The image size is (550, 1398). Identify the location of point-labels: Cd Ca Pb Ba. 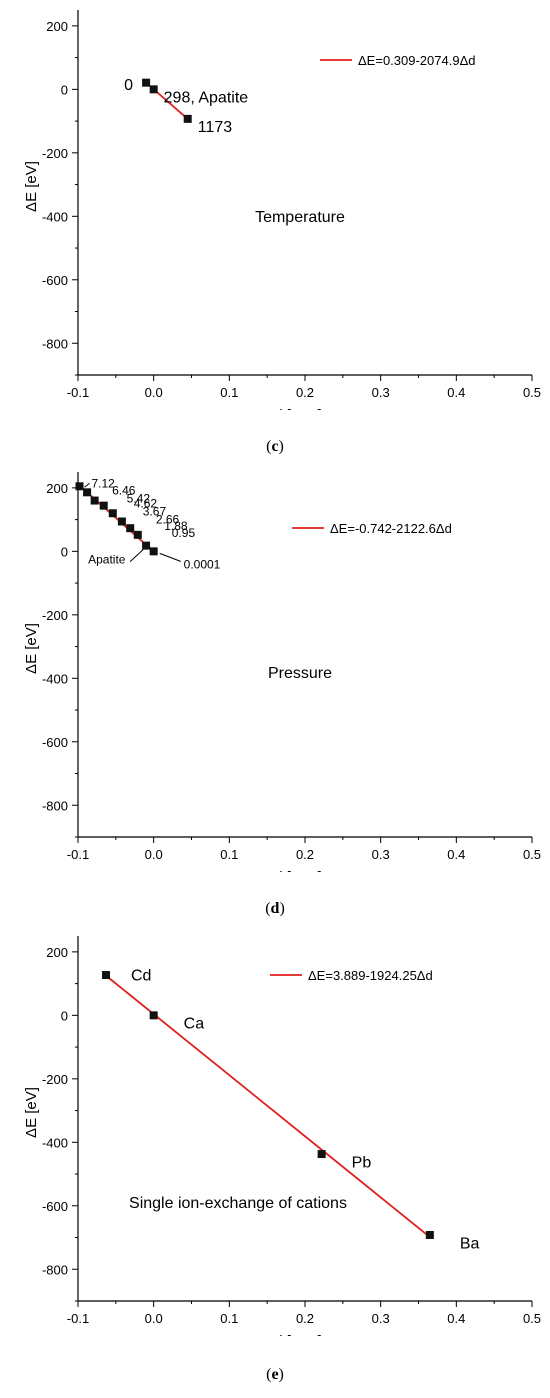
(305, 1109).